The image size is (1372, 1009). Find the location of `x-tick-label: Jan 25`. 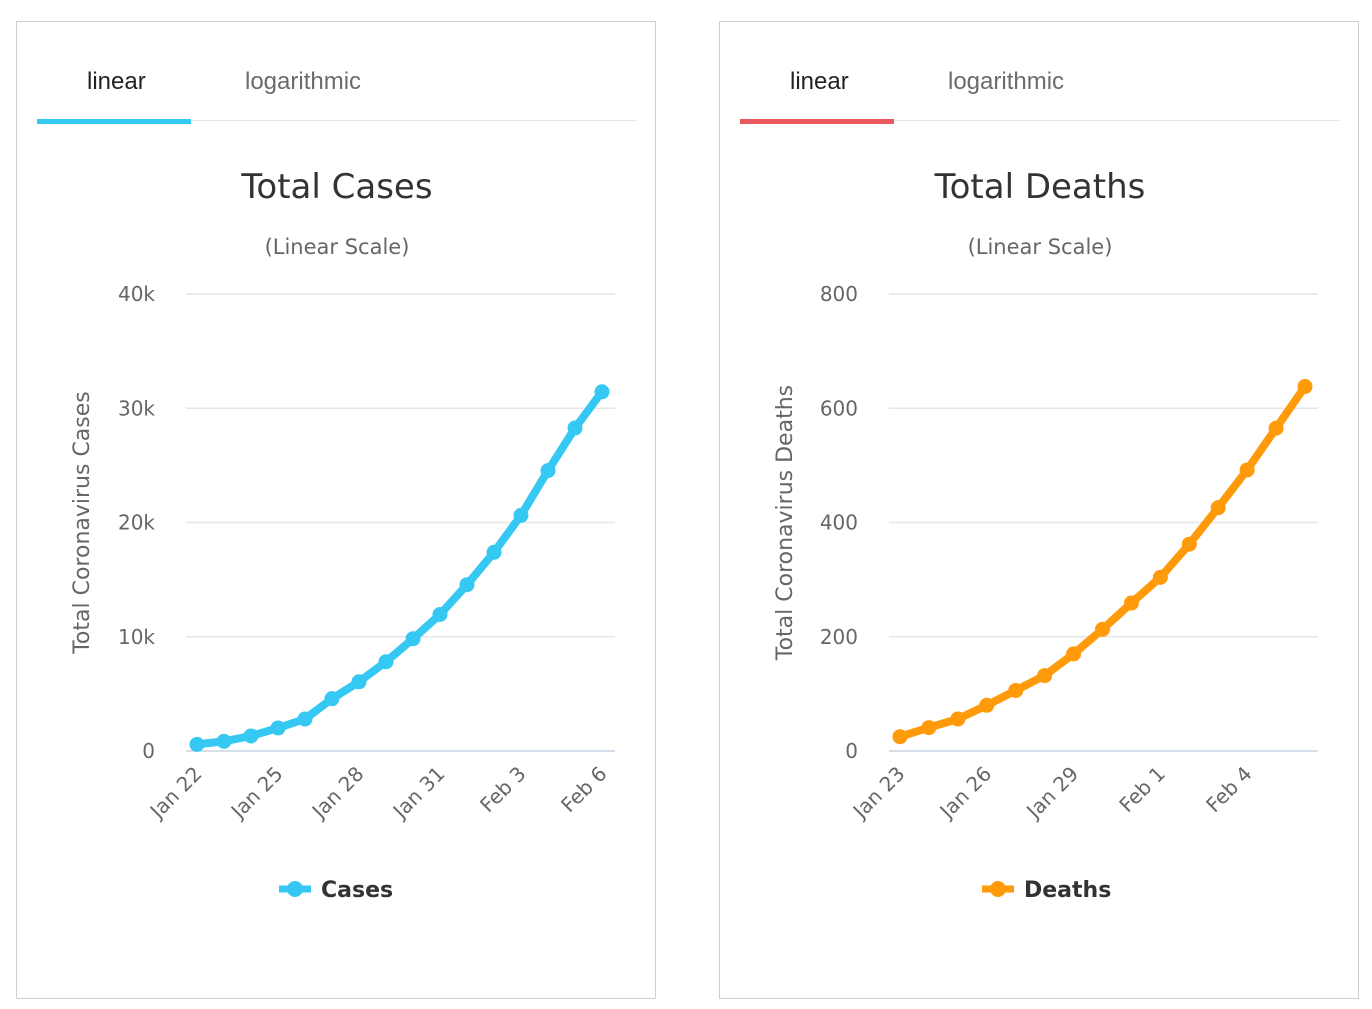

x-tick-label: Jan 25 is located at coordinates (256, 793).